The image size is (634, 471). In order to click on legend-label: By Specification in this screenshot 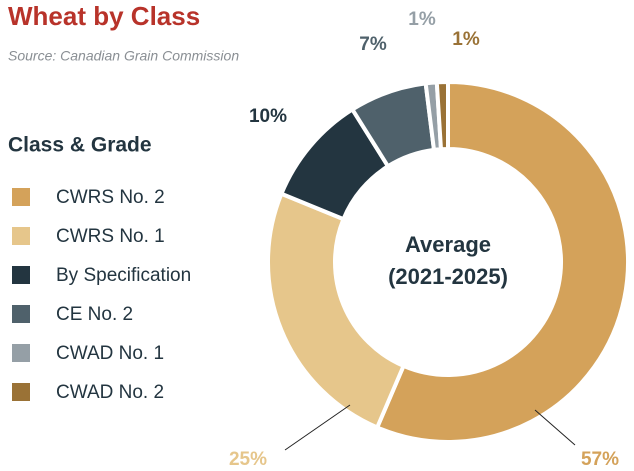, I will do `click(123, 275)`.